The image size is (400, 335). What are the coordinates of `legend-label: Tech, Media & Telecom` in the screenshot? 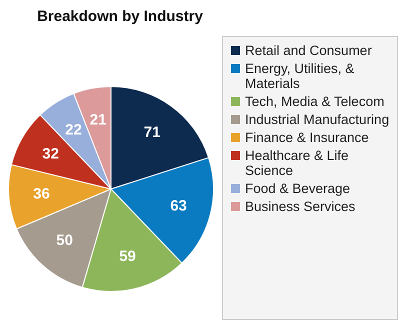 It's located at (314, 101).